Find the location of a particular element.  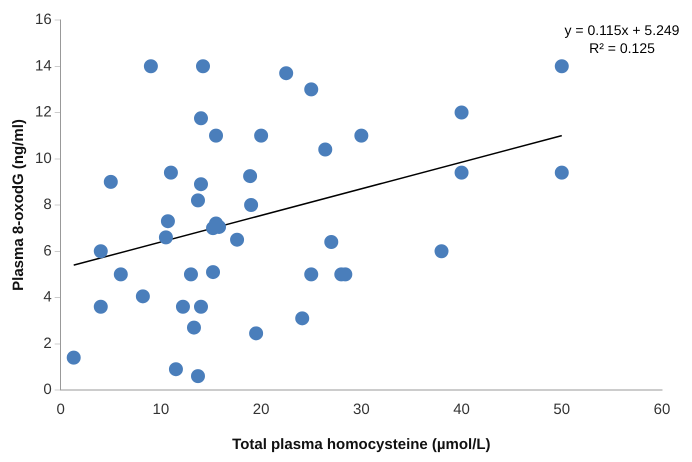

annotation: y = 0.115x + 5.249 is located at coordinates (622, 30).